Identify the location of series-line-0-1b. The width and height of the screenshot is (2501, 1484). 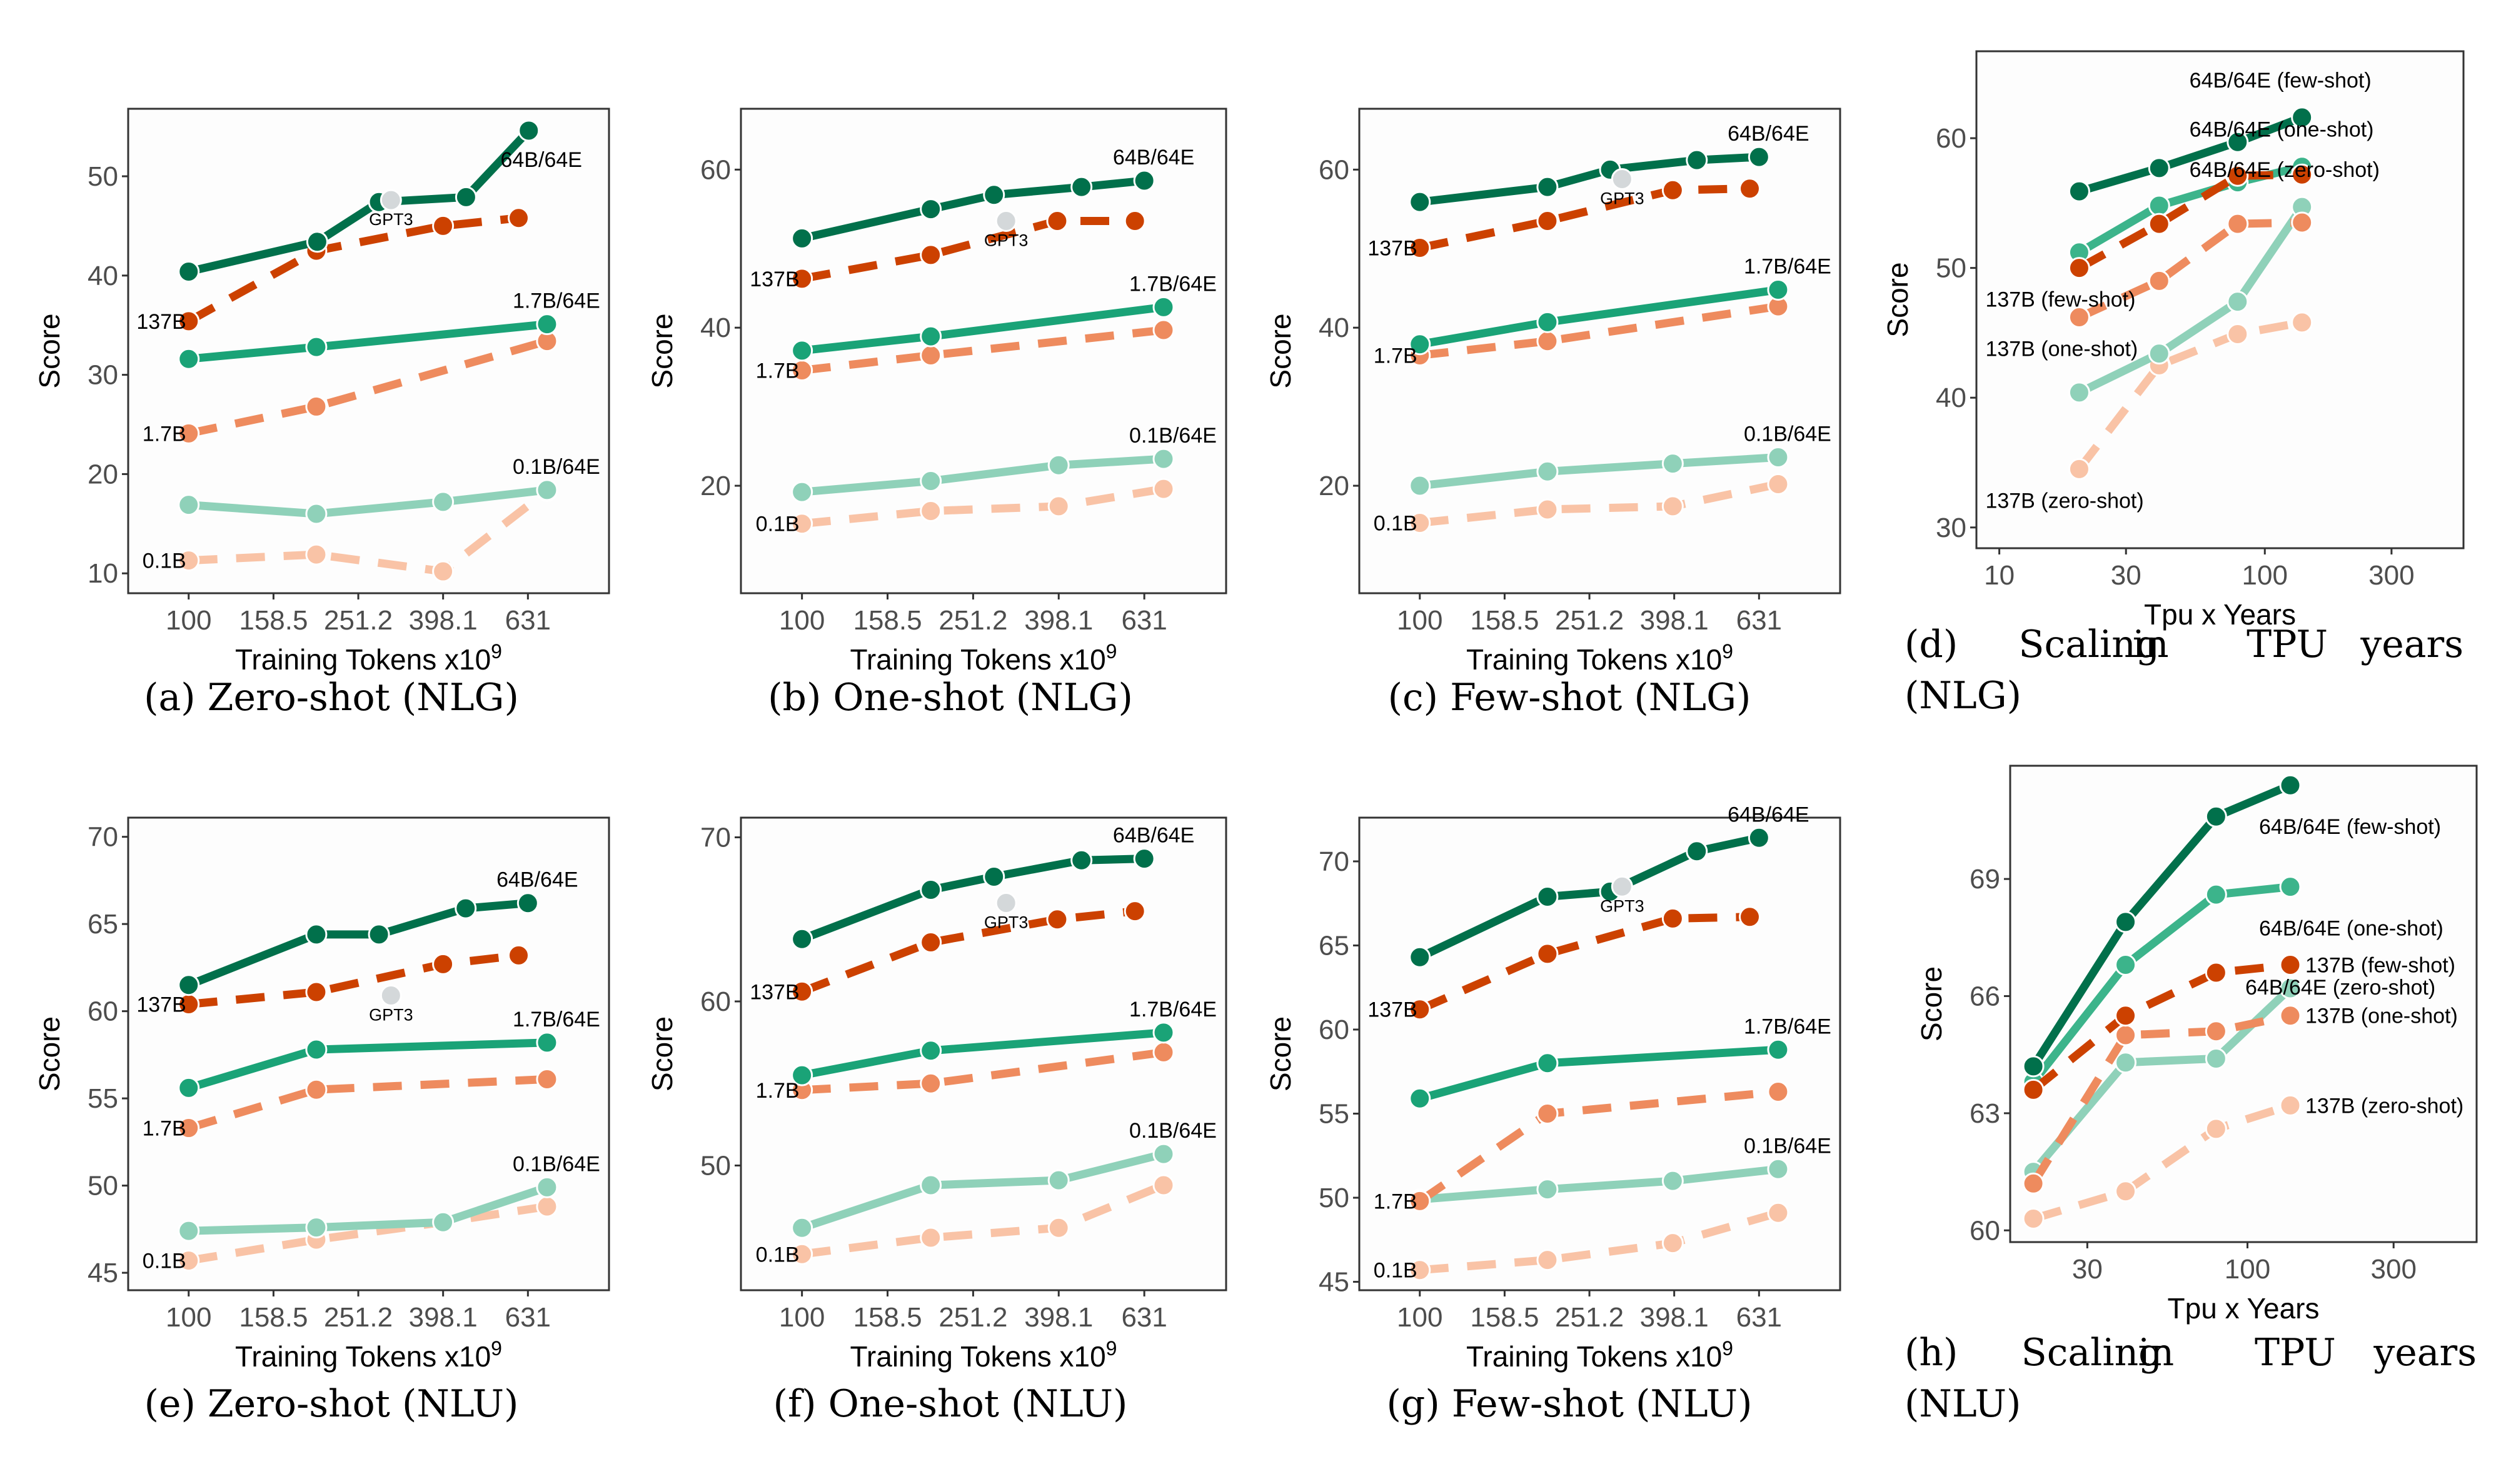
(983, 1219).